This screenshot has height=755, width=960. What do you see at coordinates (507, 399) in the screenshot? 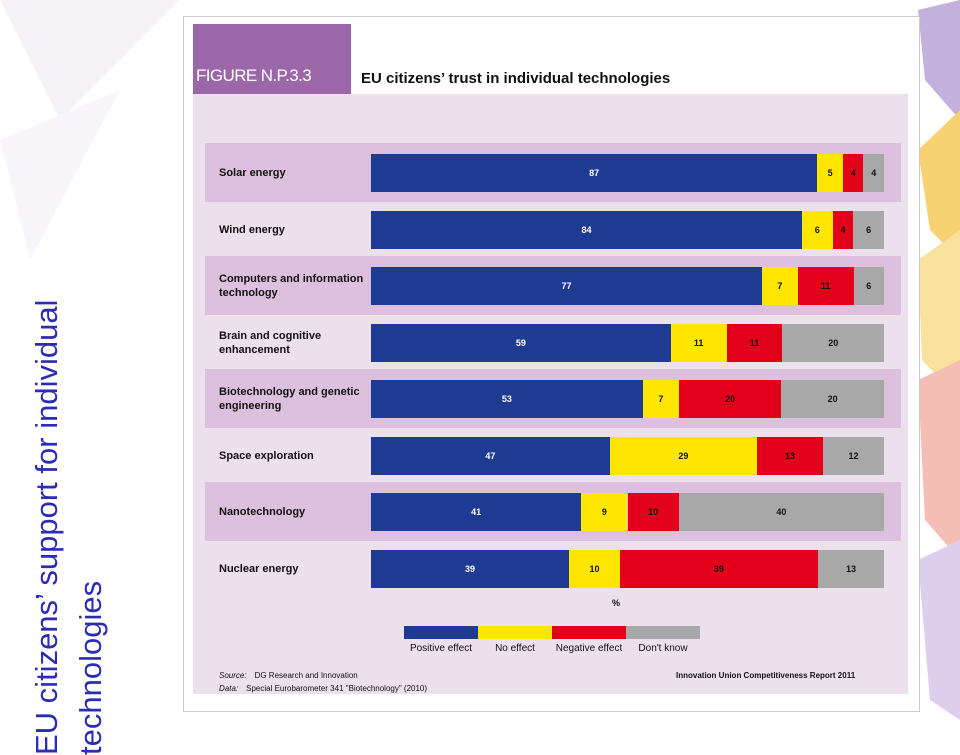
I see `bar-segment: 53` at bounding box center [507, 399].